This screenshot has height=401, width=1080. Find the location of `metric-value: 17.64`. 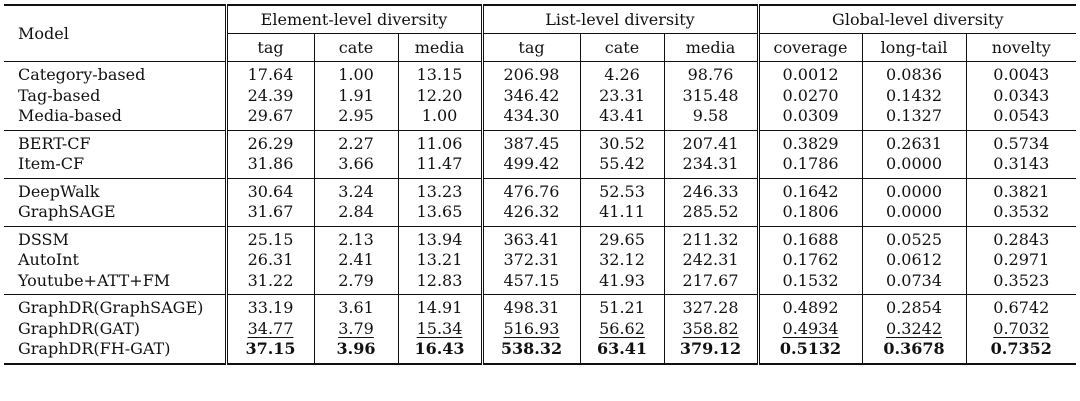

metric-value: 17.64 is located at coordinates (270, 74).